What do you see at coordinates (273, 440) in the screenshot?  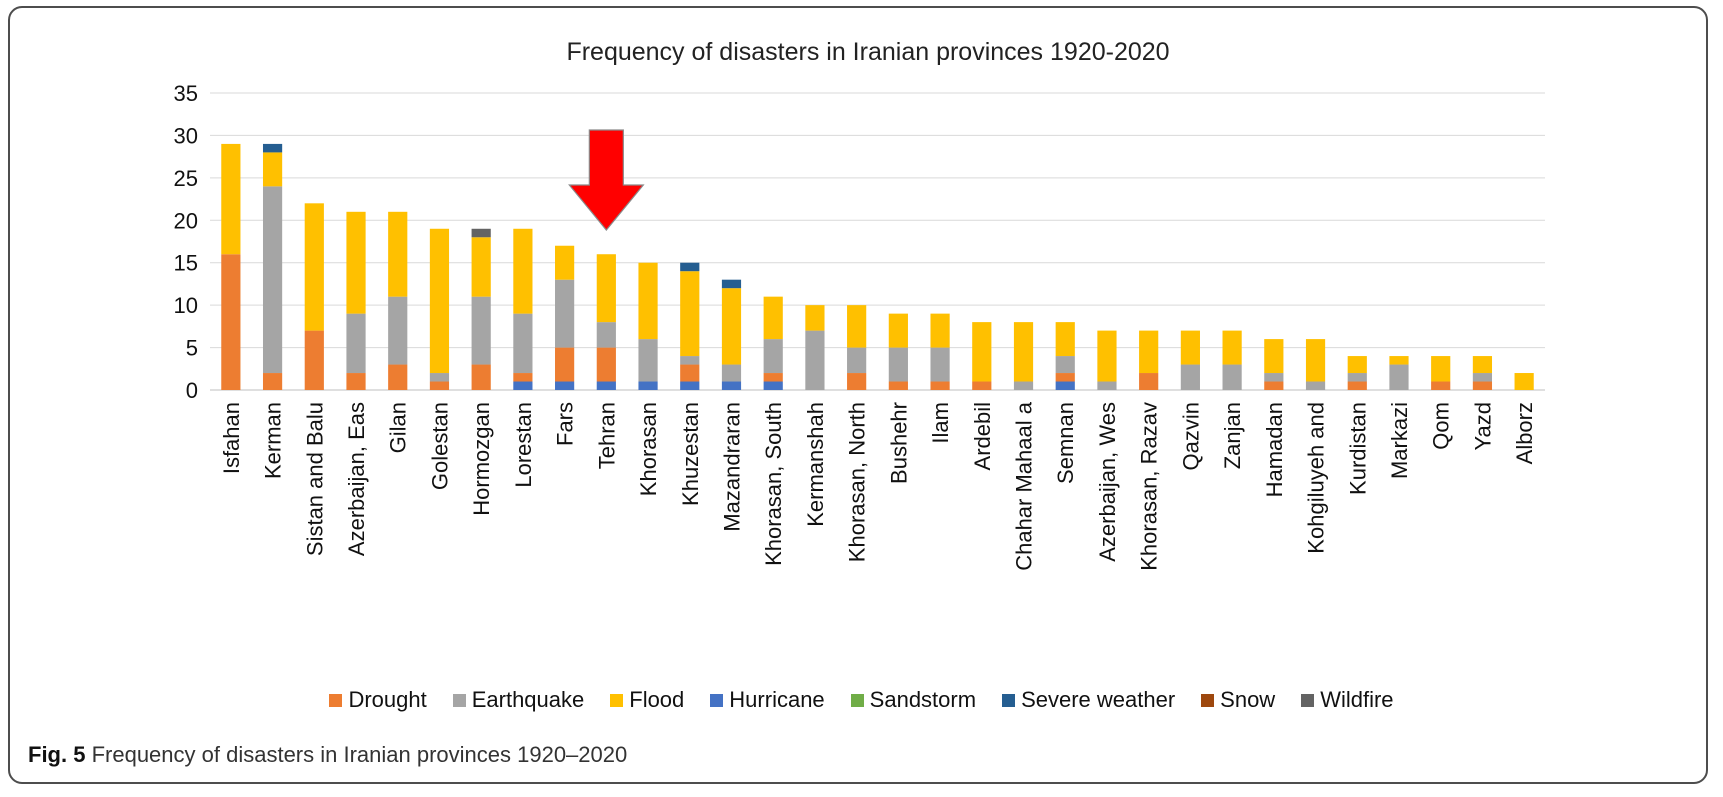 I see `x-tick-label: Kerman` at bounding box center [273, 440].